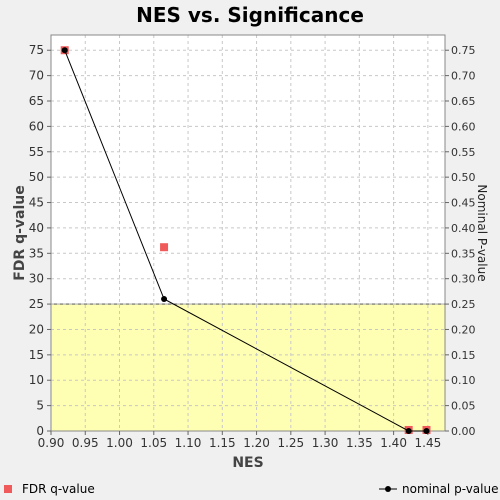 This screenshot has width=500, height=500. Describe the element at coordinates (36, 101) in the screenshot. I see `y-left-tick-label: 65` at that location.